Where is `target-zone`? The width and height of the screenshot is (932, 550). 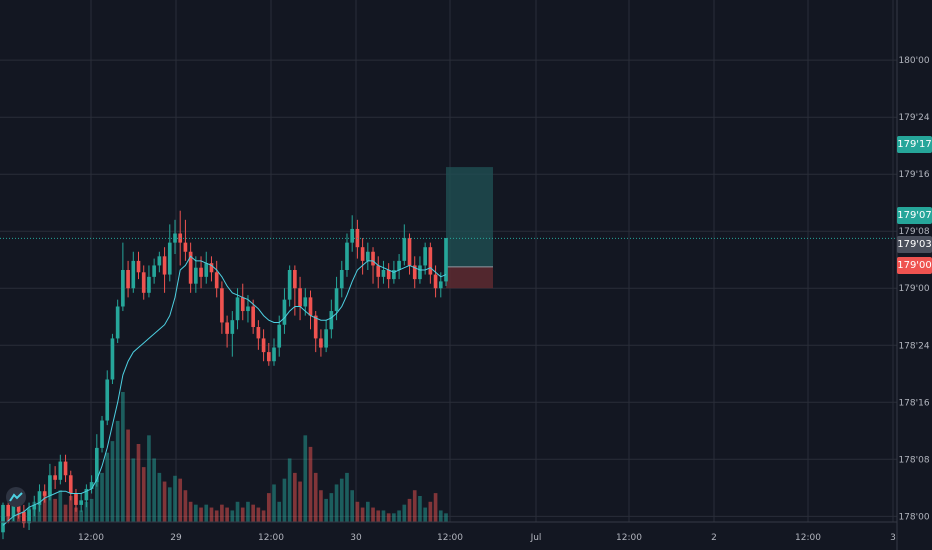 target-zone is located at coordinates (469, 217).